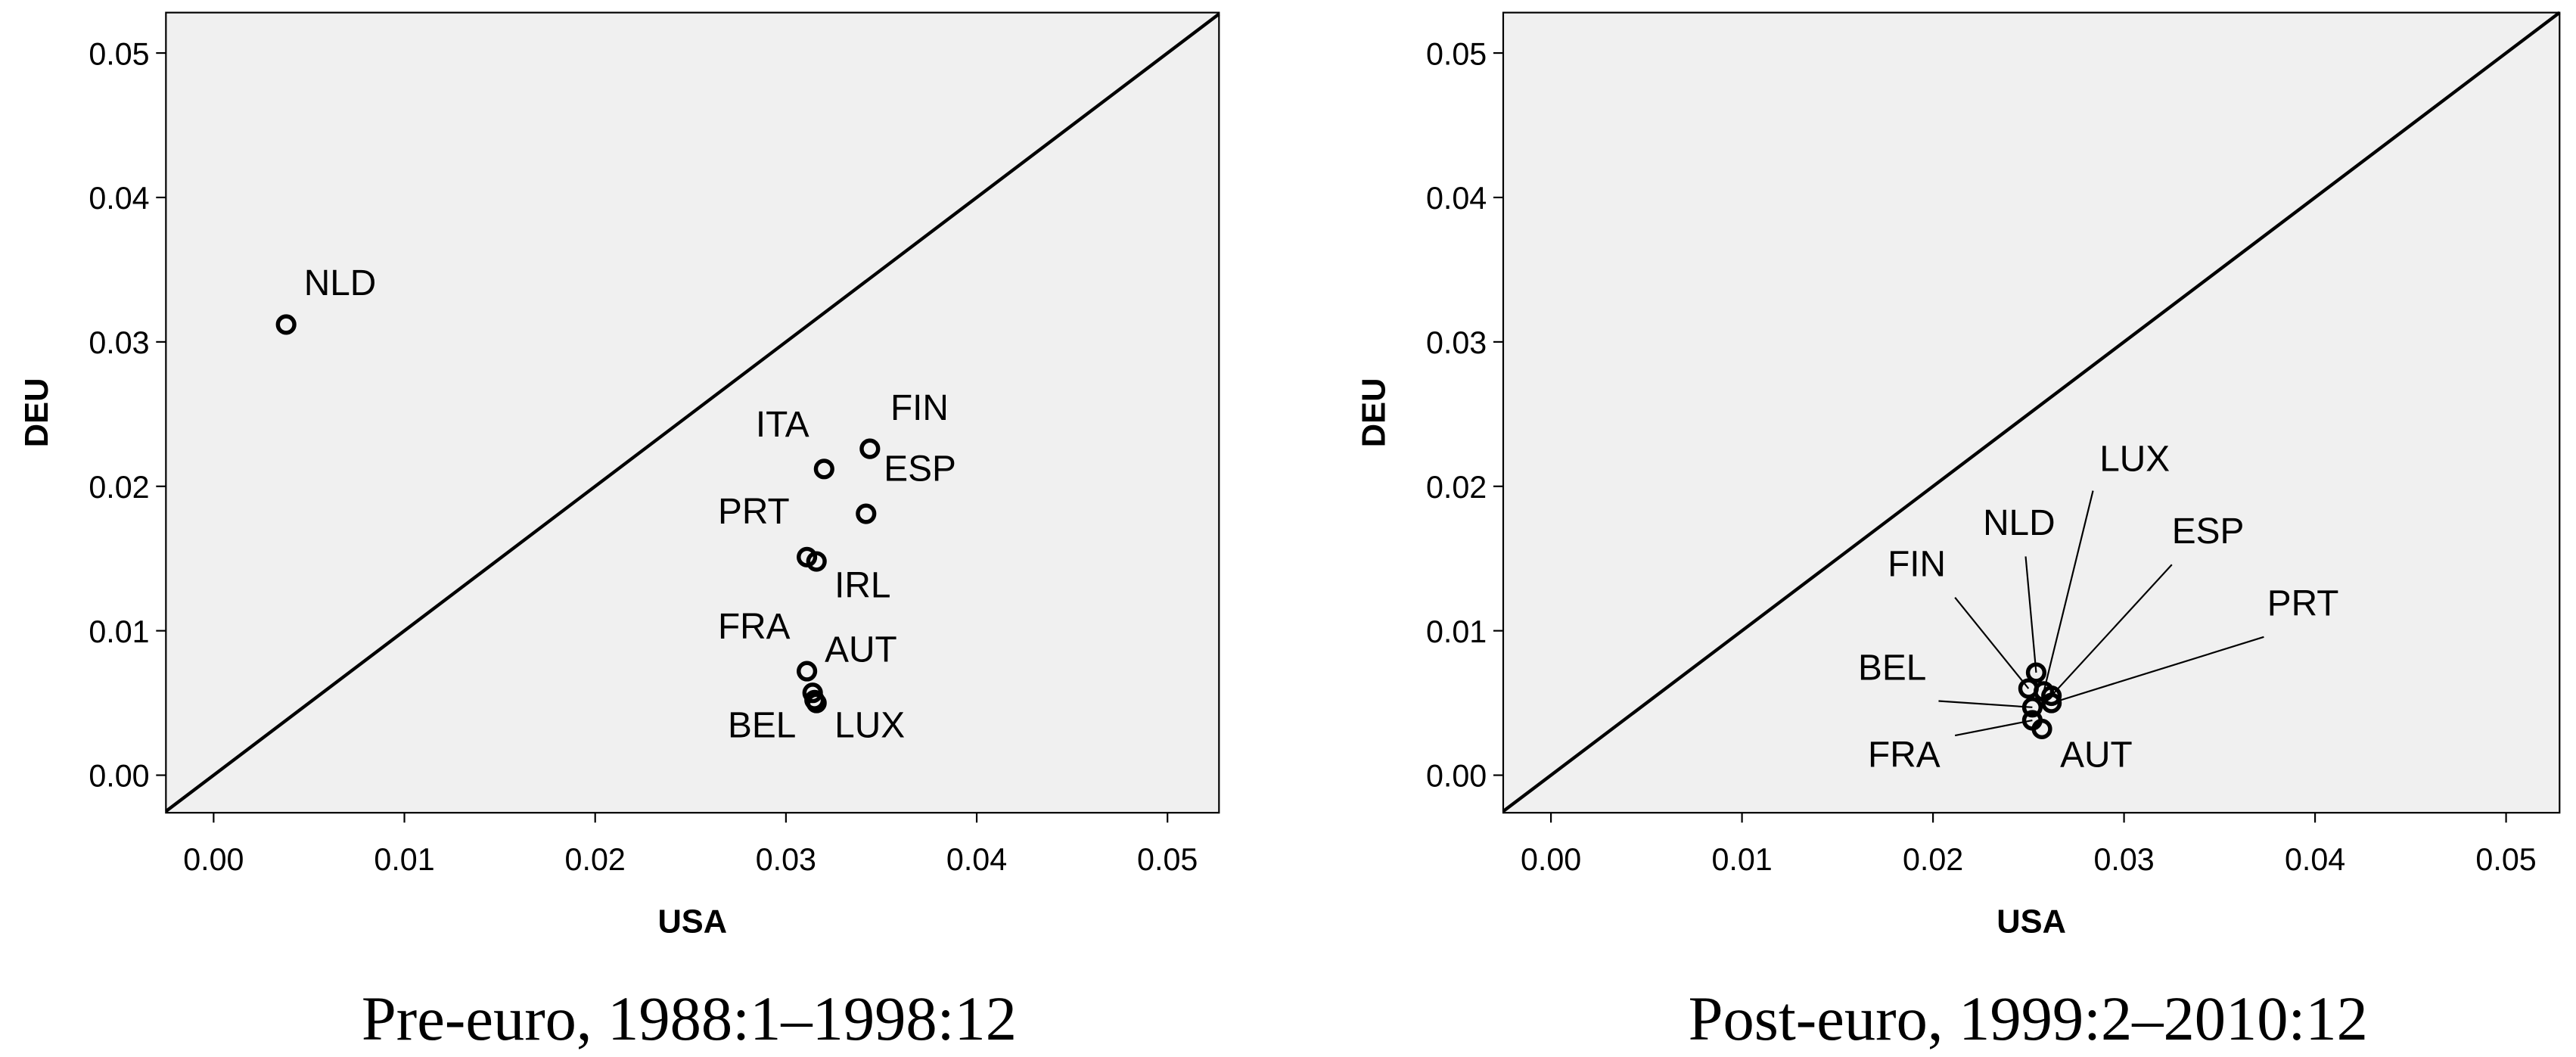 The height and width of the screenshot is (1057, 2576). What do you see at coordinates (782, 425) in the screenshot?
I see `point-label: ITA` at bounding box center [782, 425].